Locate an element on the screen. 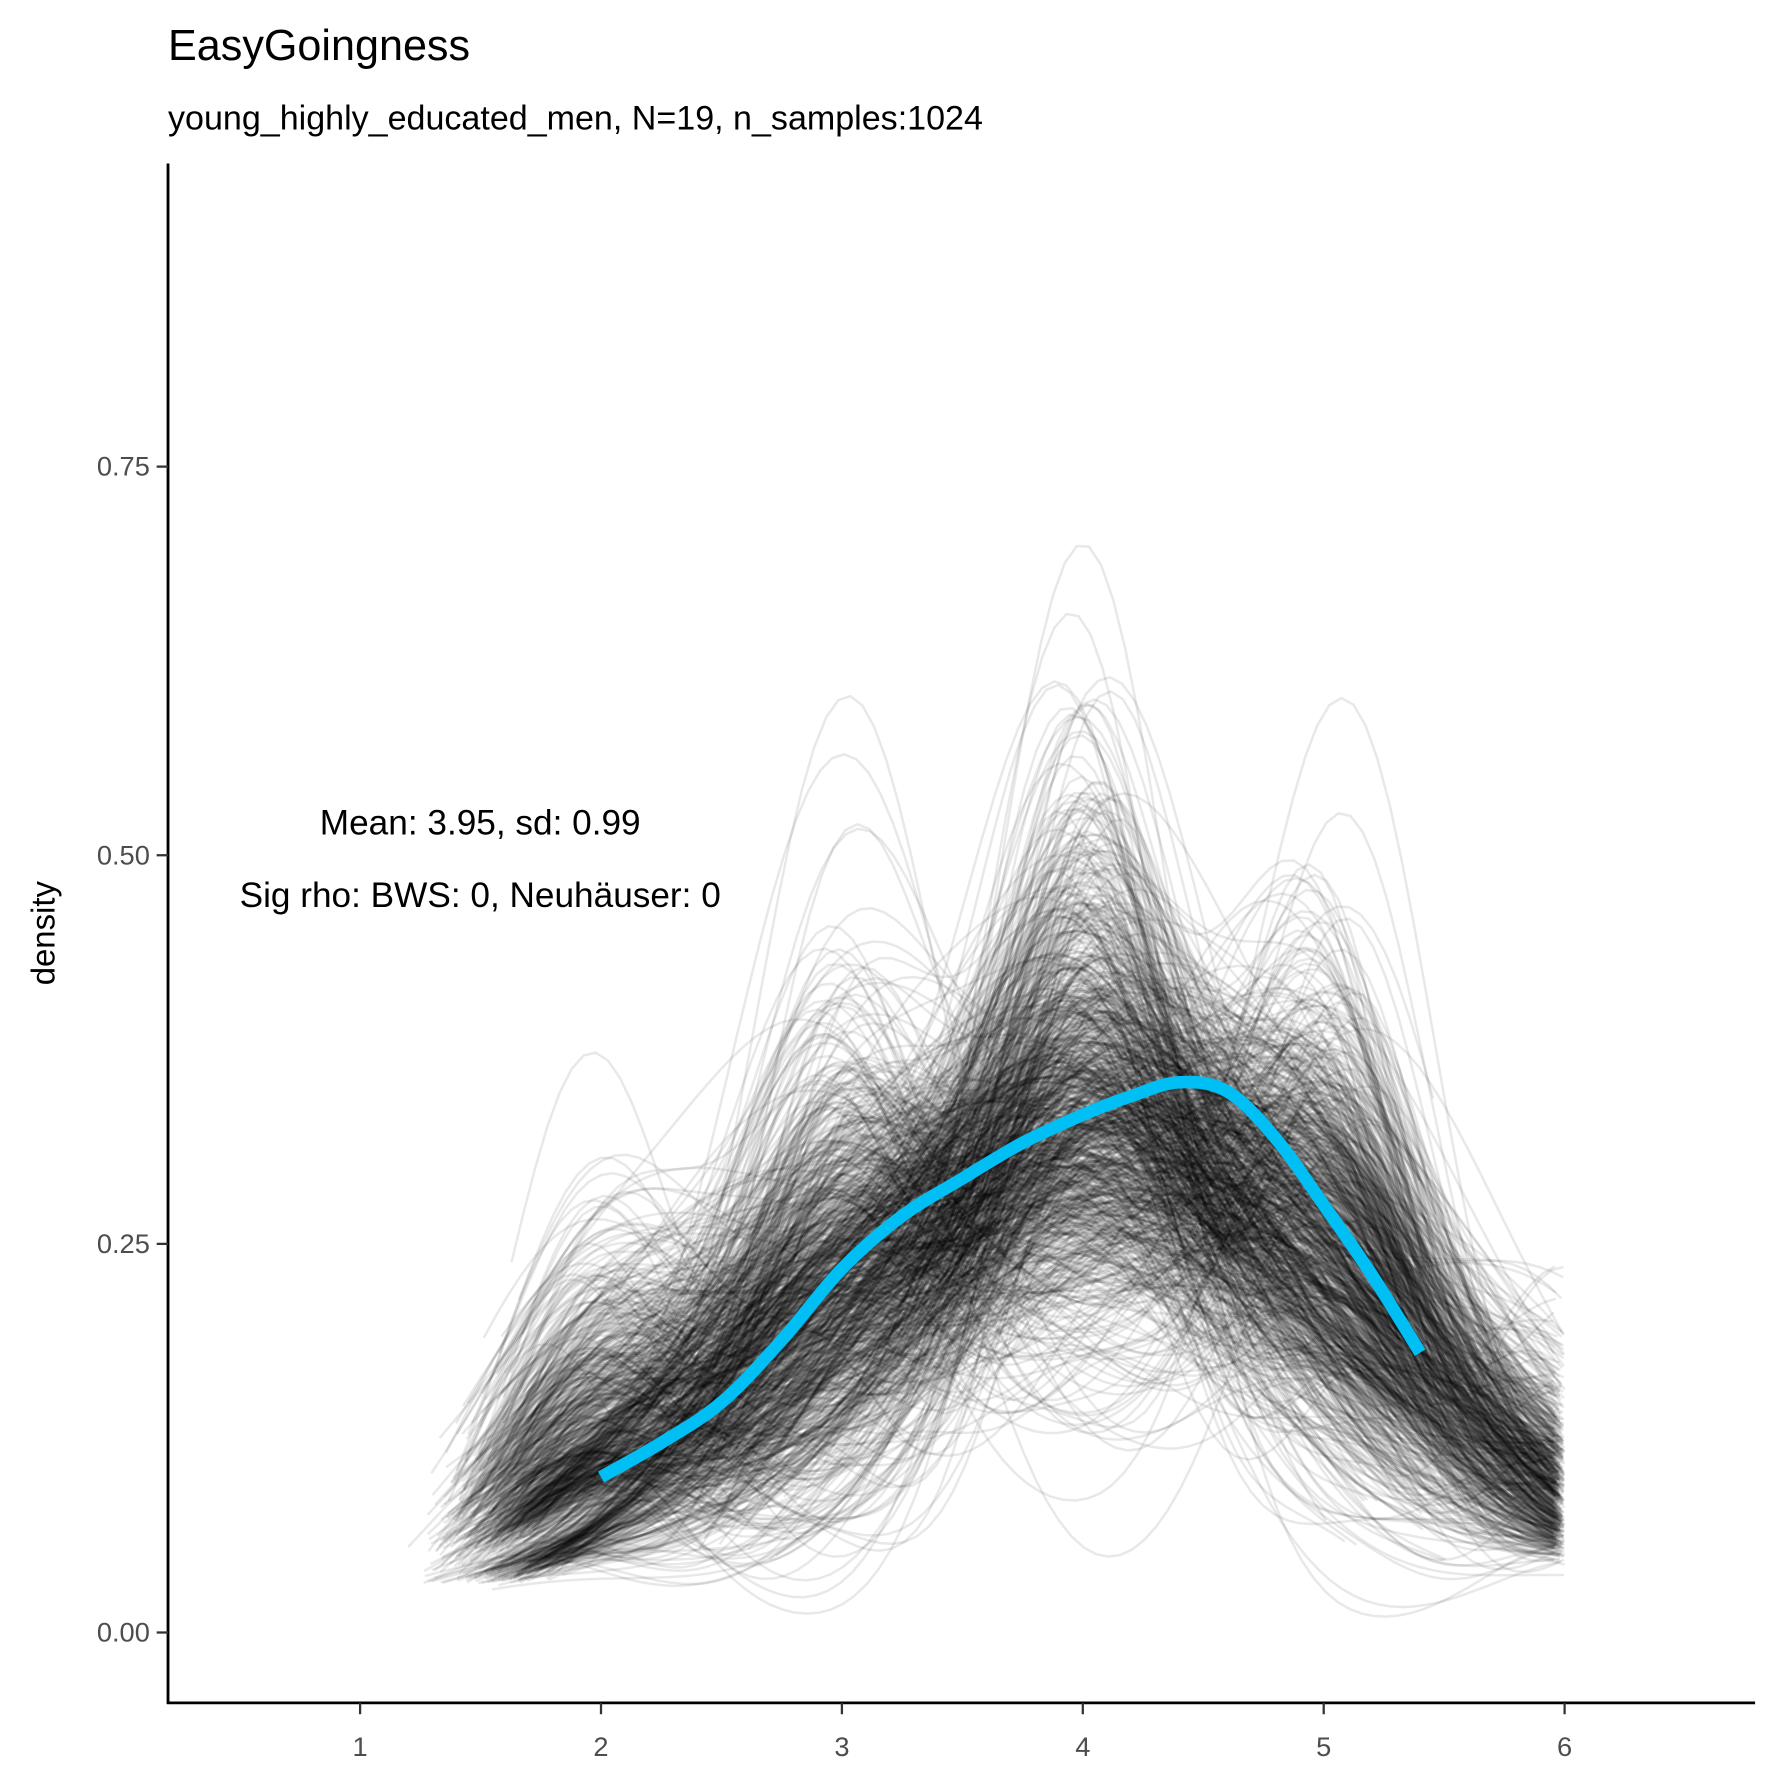 The height and width of the screenshot is (1771, 1771). y-axis-label: density is located at coordinates (42, 933).